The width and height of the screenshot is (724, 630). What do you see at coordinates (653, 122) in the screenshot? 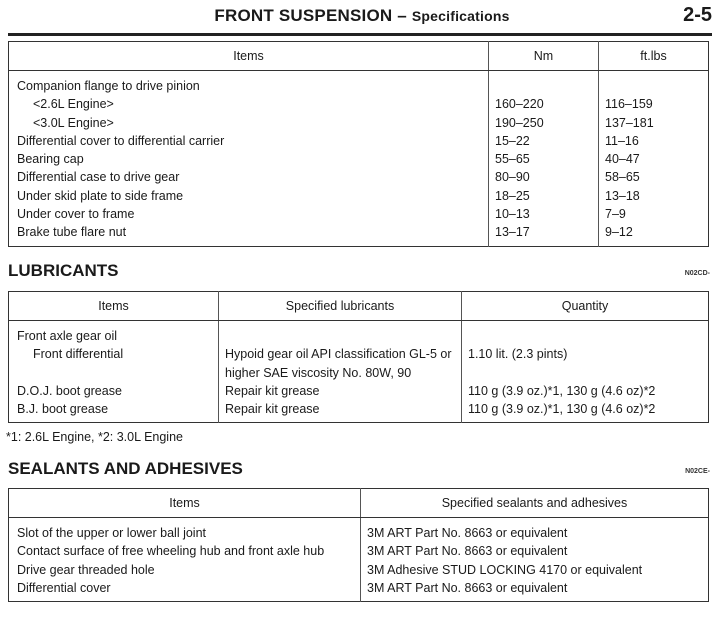
I see `ftlbs-cell: 137–181` at bounding box center [653, 122].